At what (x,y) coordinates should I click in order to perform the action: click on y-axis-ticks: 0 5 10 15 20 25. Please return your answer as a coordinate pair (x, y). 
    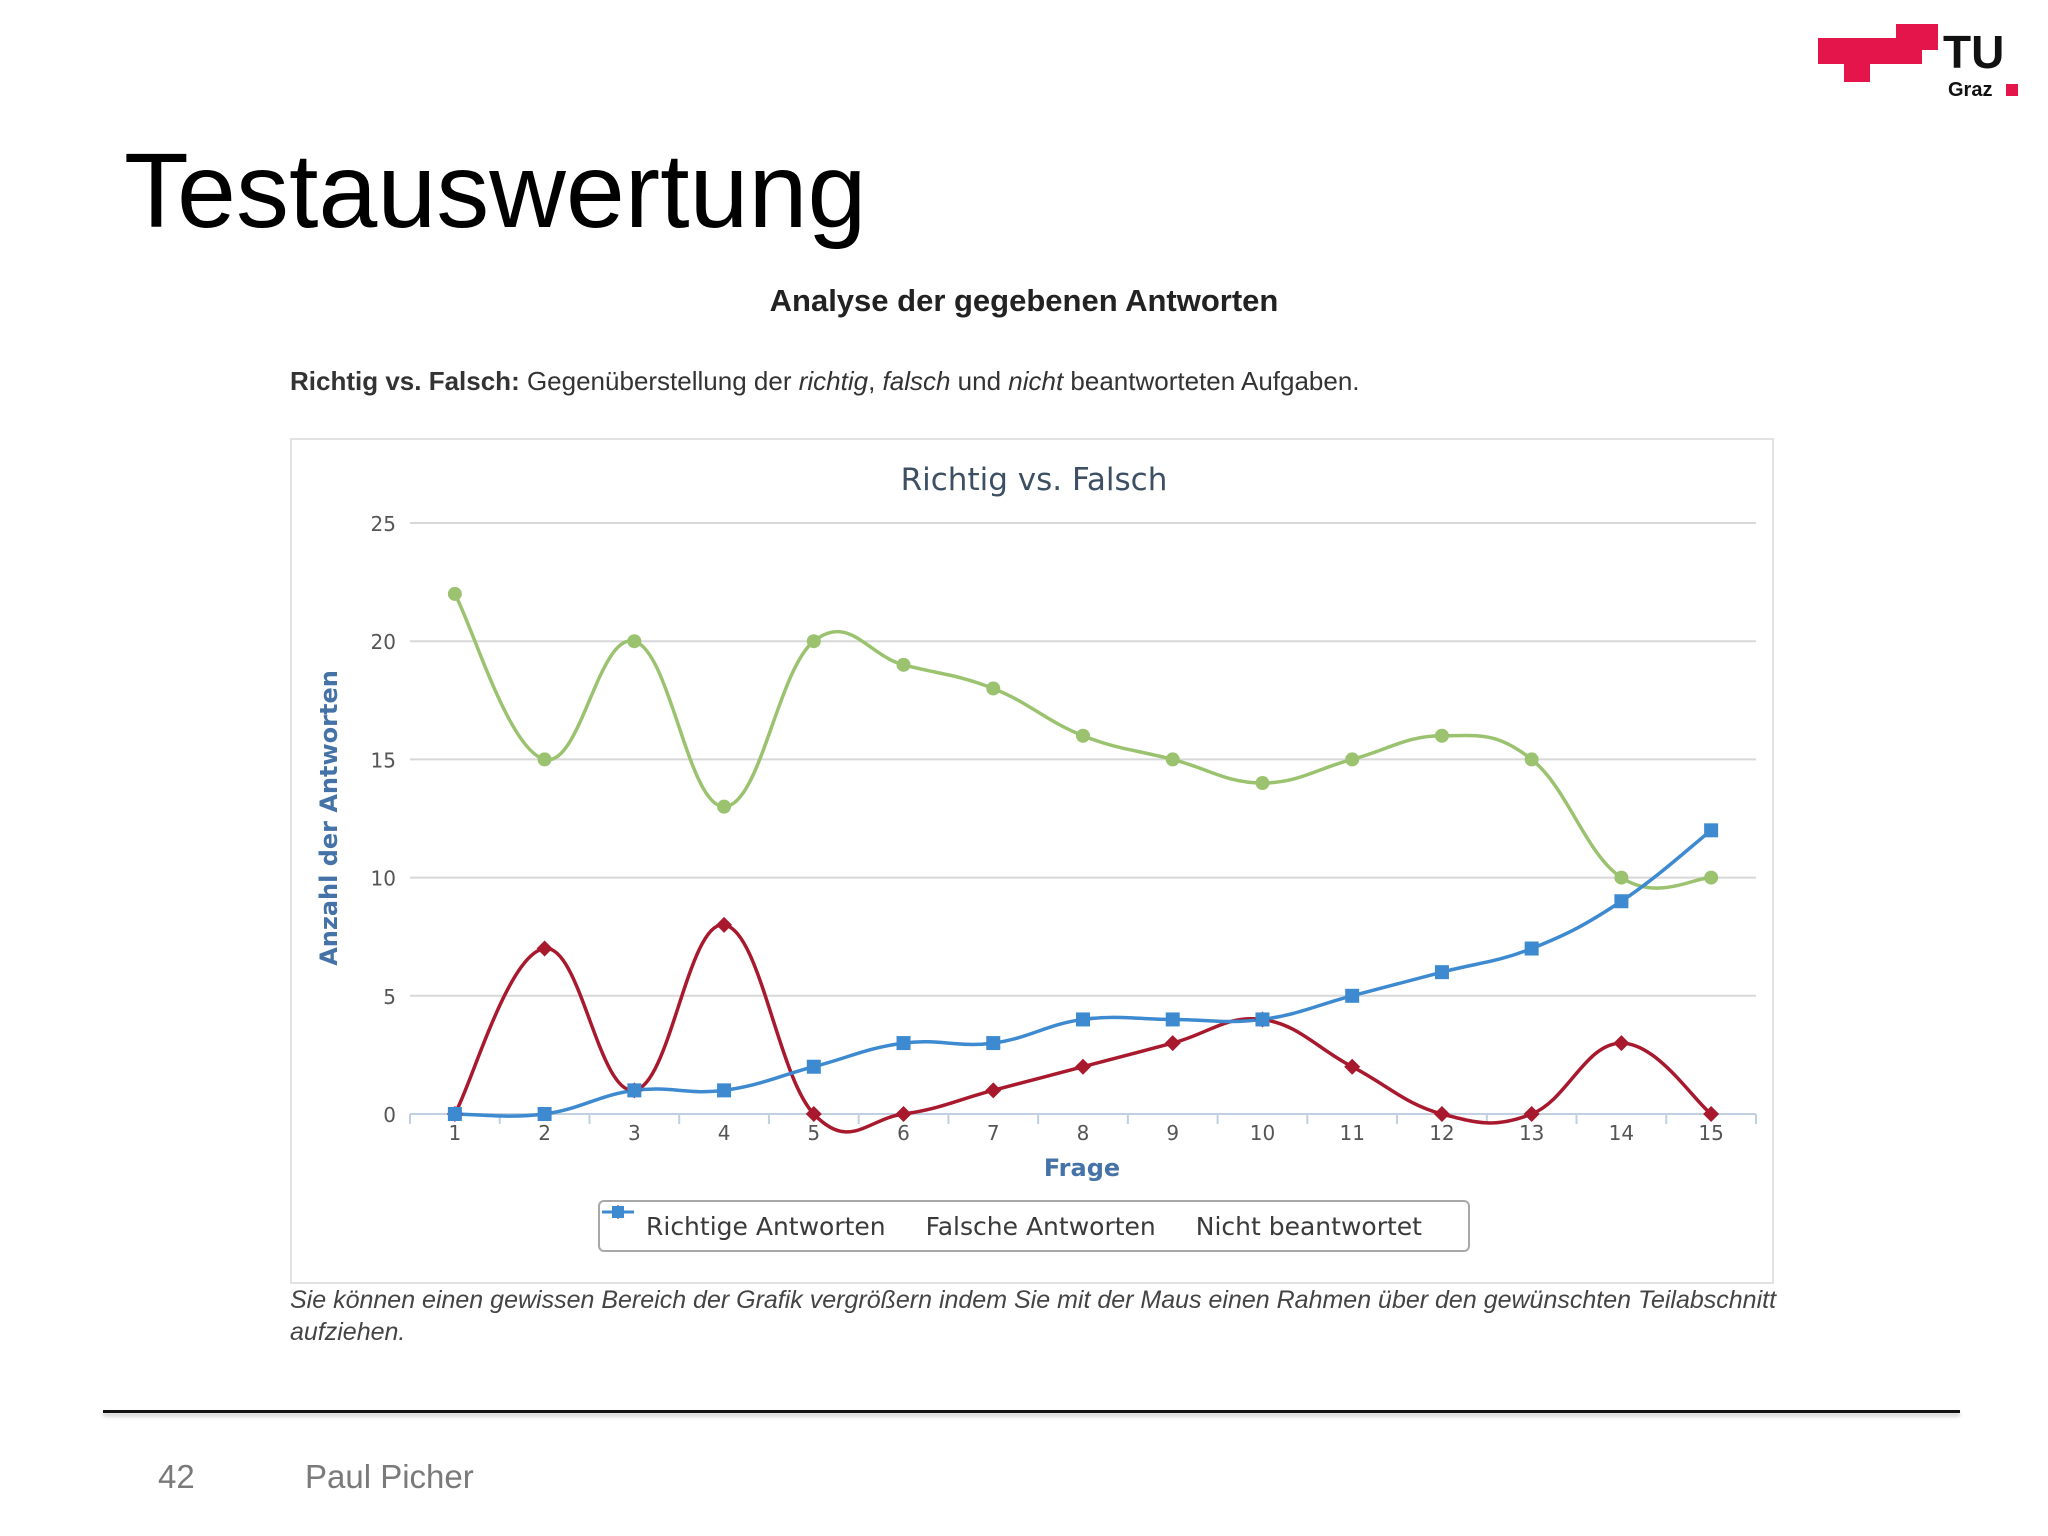
    Looking at the image, I should click on (383, 819).